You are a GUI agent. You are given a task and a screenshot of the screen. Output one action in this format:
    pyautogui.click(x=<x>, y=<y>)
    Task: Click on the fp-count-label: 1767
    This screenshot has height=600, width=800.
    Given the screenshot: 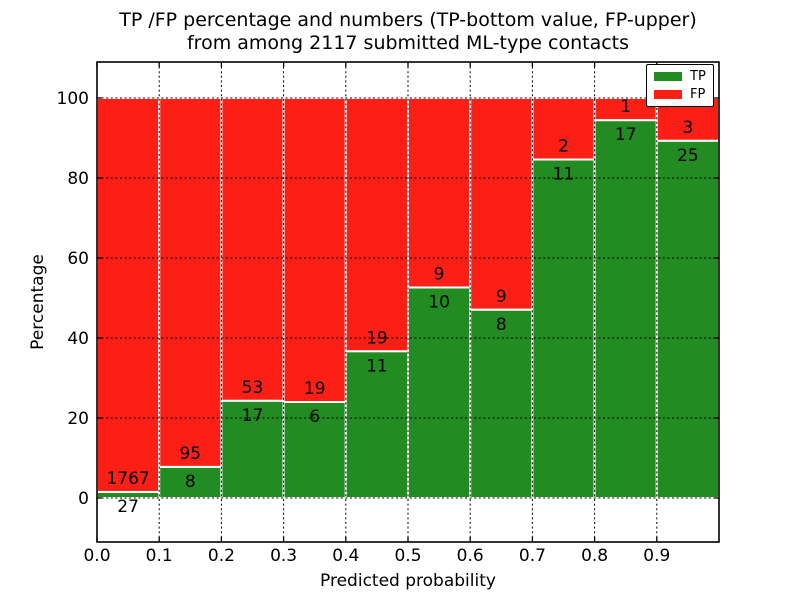 What is the action you would take?
    pyautogui.click(x=127, y=479)
    